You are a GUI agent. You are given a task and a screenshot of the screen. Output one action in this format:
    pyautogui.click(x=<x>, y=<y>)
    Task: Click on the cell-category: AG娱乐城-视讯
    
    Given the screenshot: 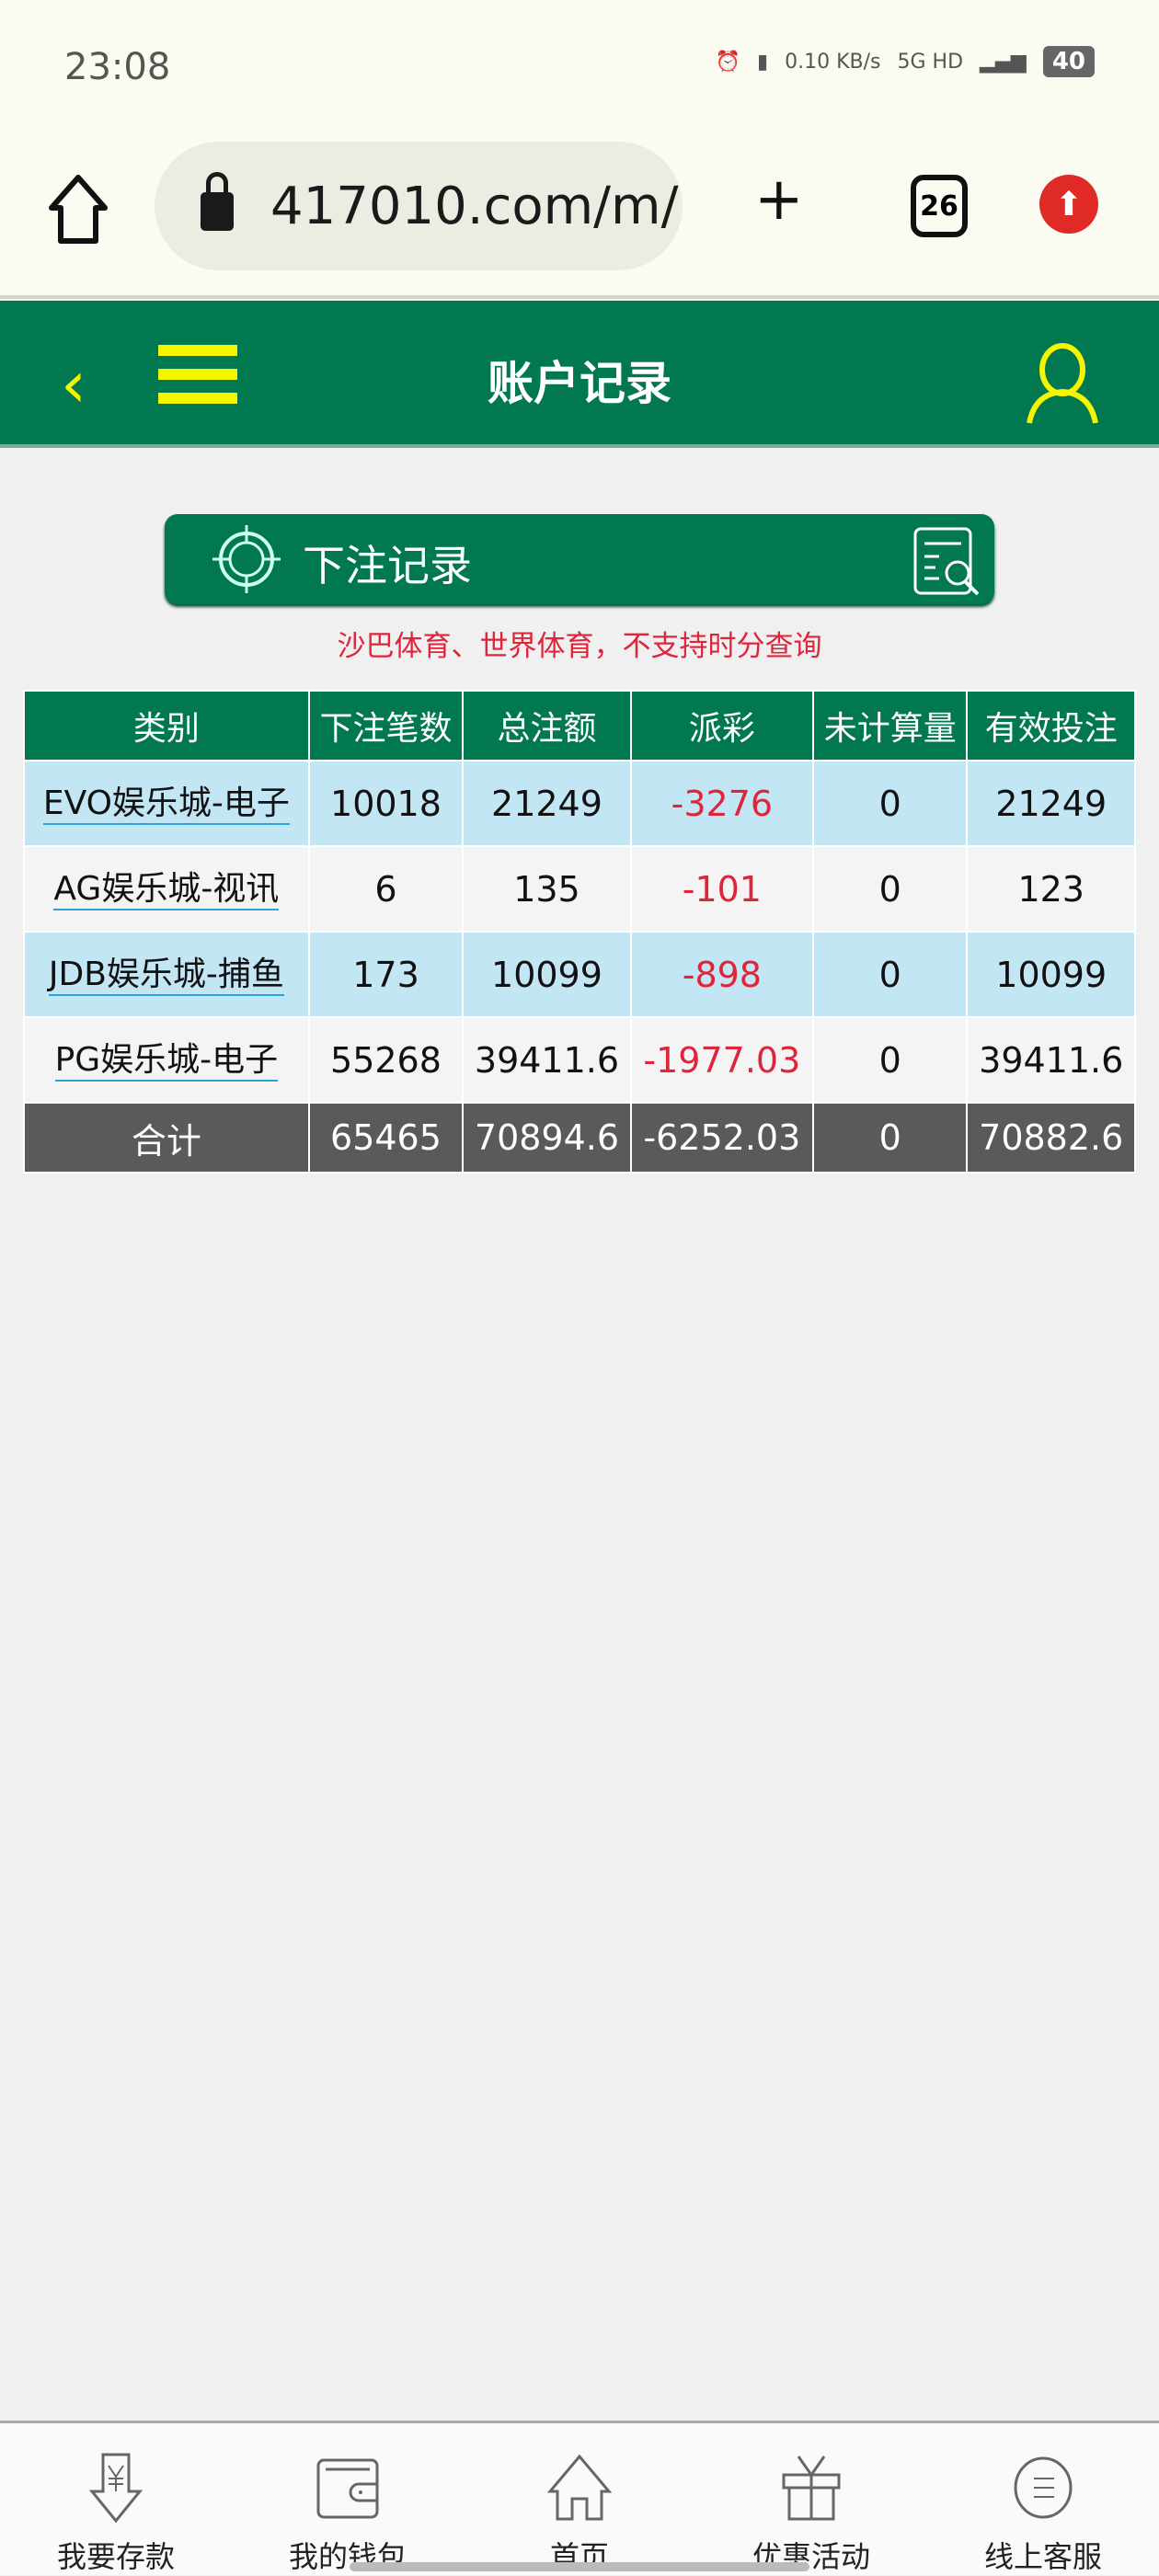 What is the action you would take?
    pyautogui.click(x=166, y=889)
    